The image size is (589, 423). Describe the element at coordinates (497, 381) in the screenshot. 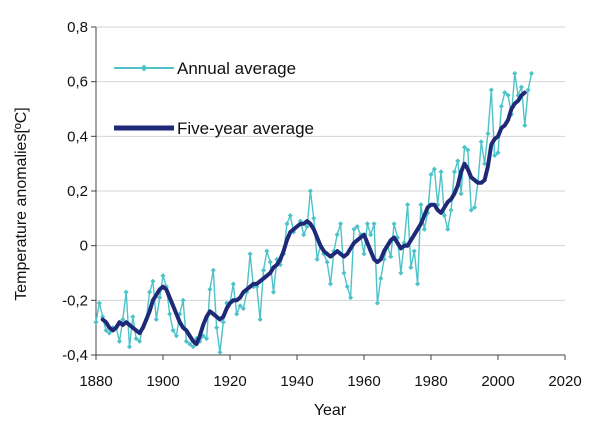

I see `x-tick-label: 2000` at that location.